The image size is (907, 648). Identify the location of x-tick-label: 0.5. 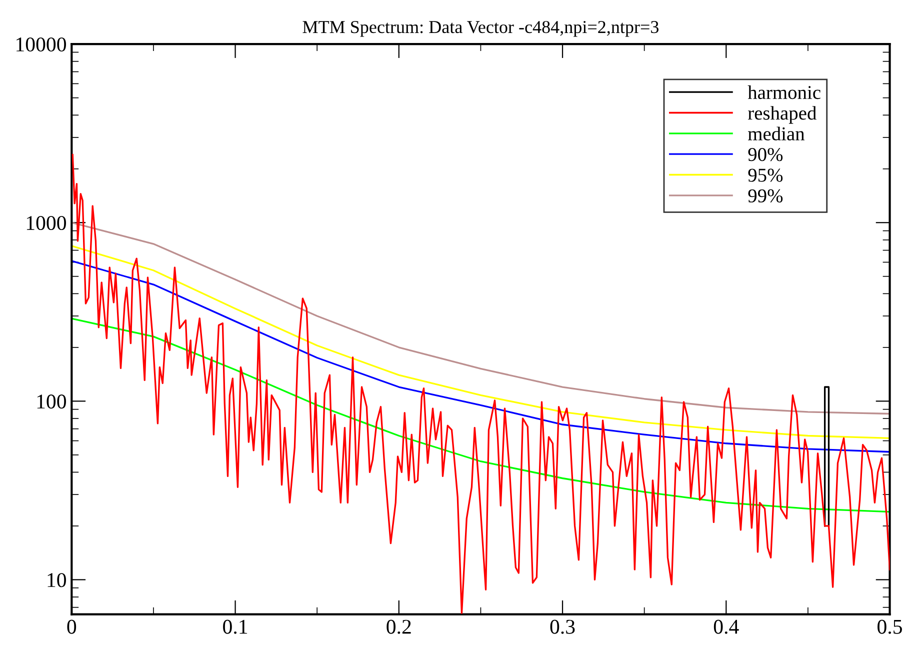
(890, 627).